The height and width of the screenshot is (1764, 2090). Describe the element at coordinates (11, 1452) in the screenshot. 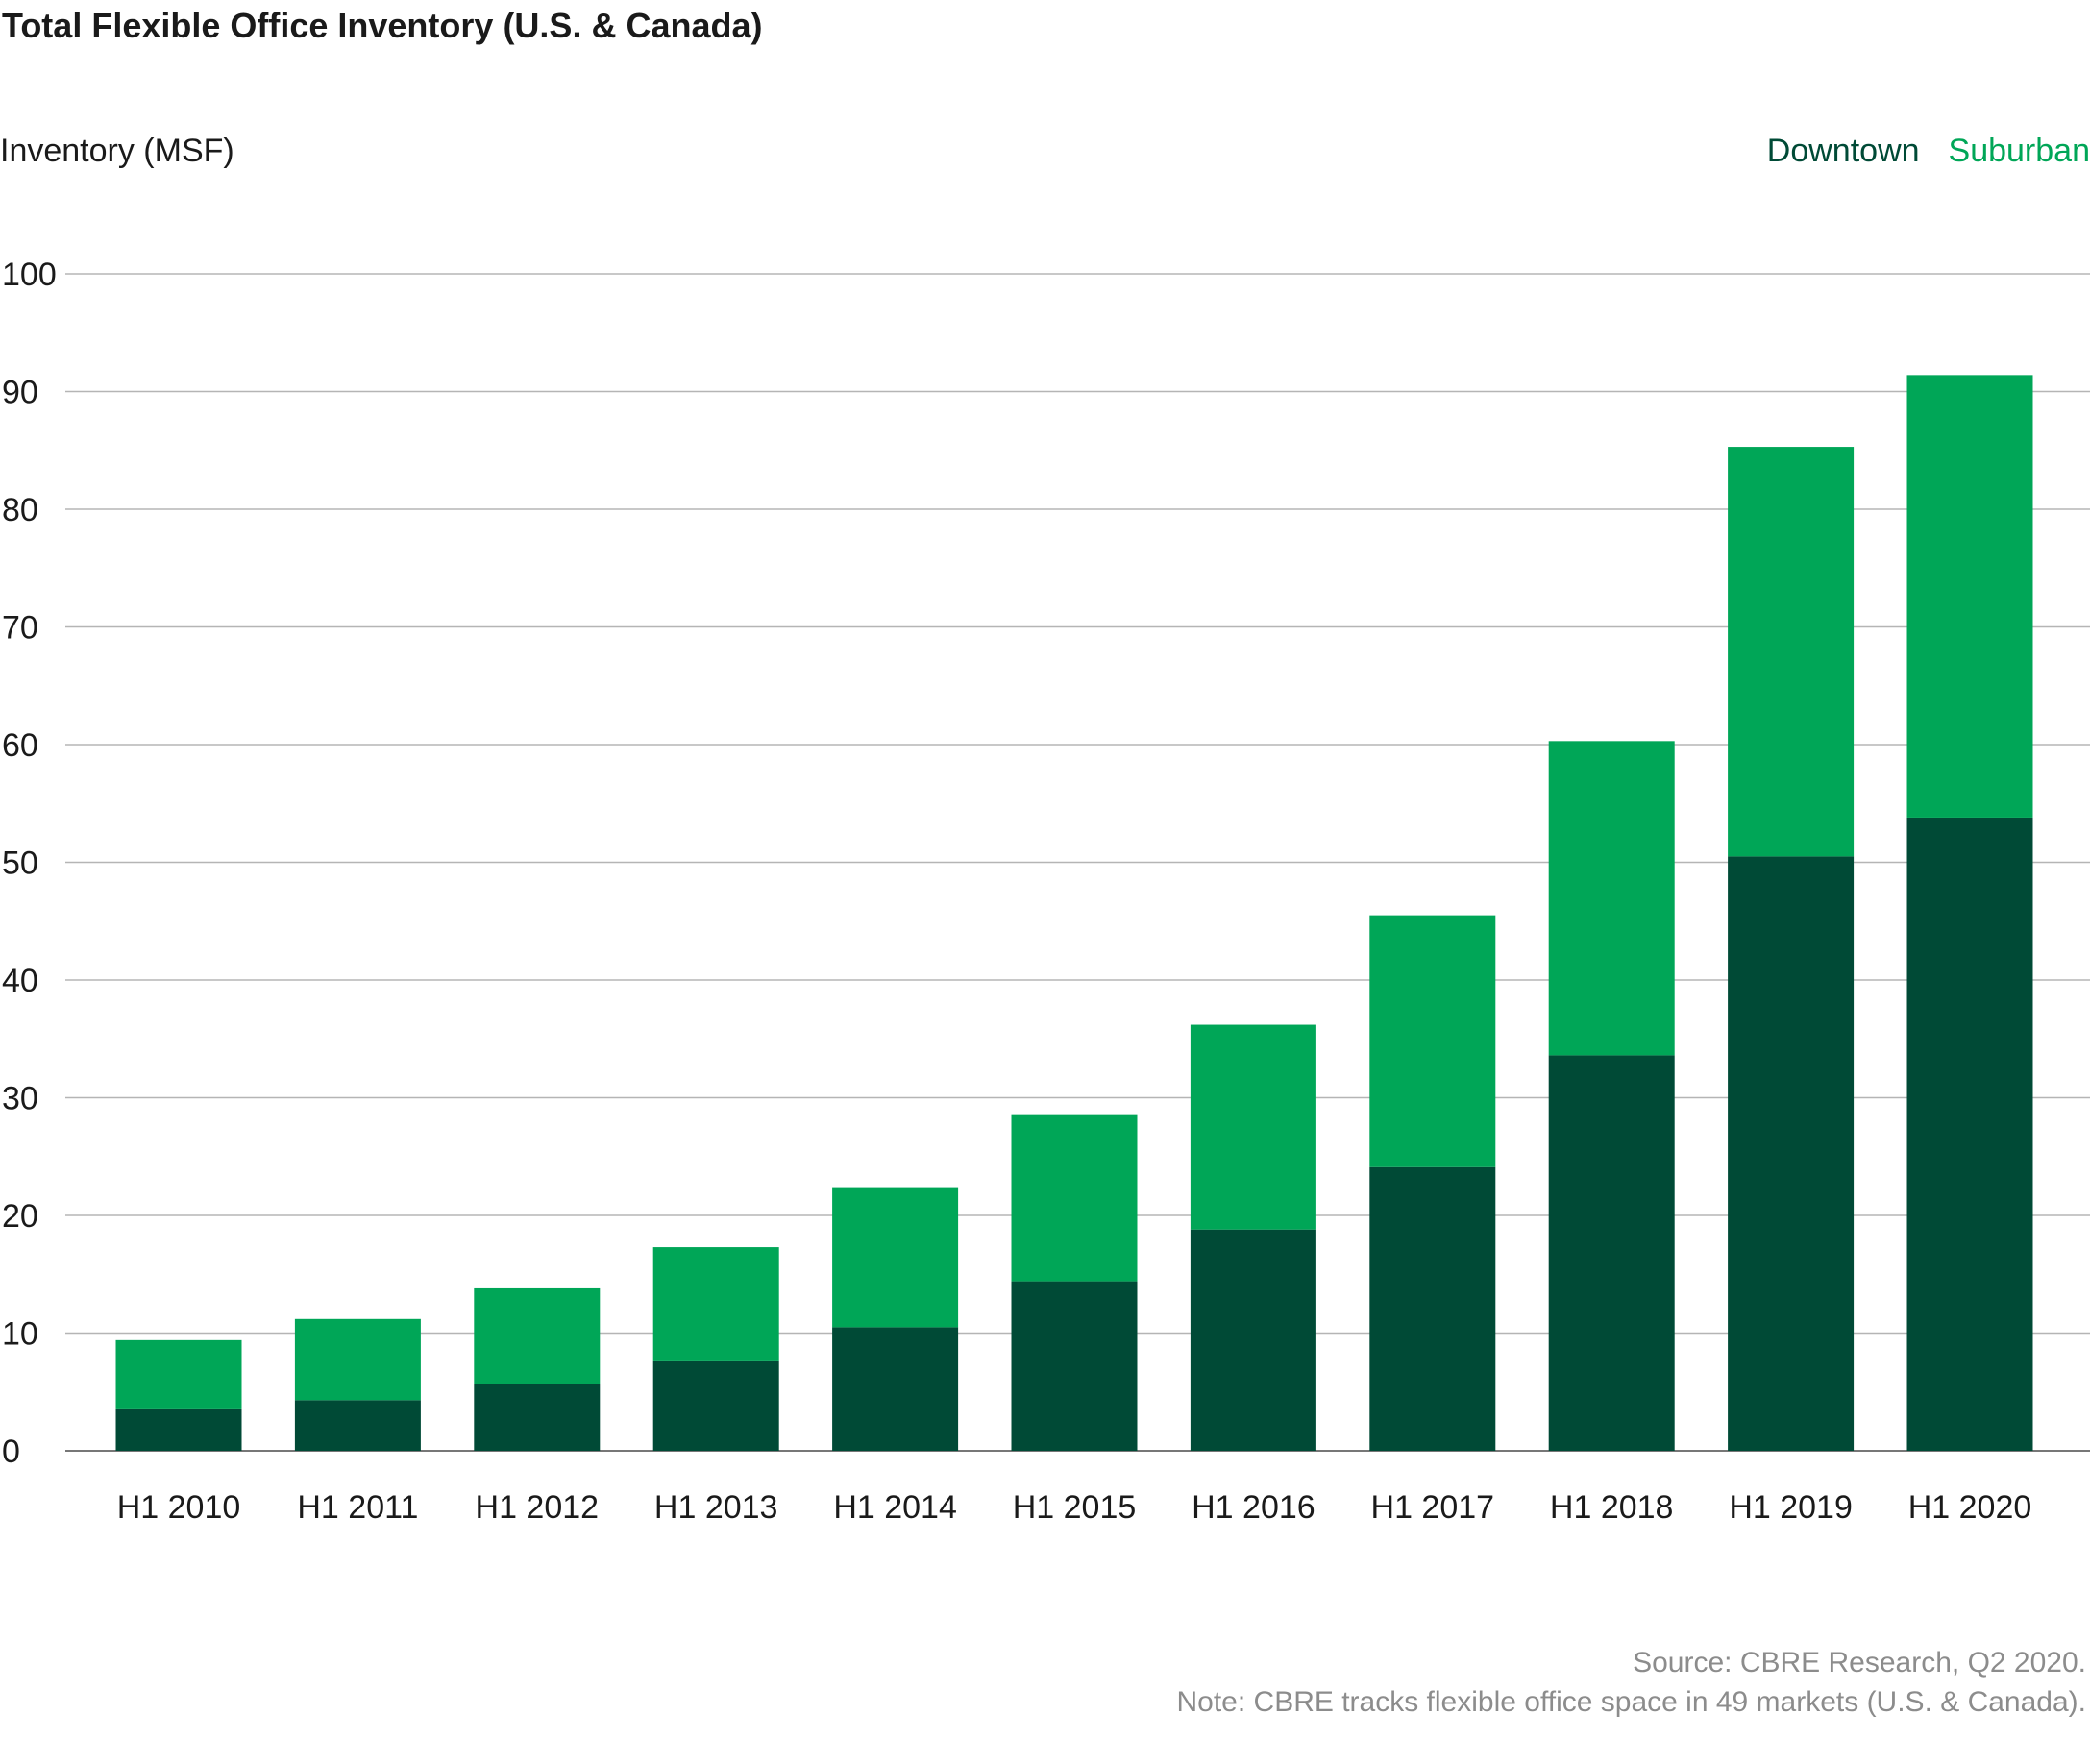

I see `y-tick-label: 0` at that location.